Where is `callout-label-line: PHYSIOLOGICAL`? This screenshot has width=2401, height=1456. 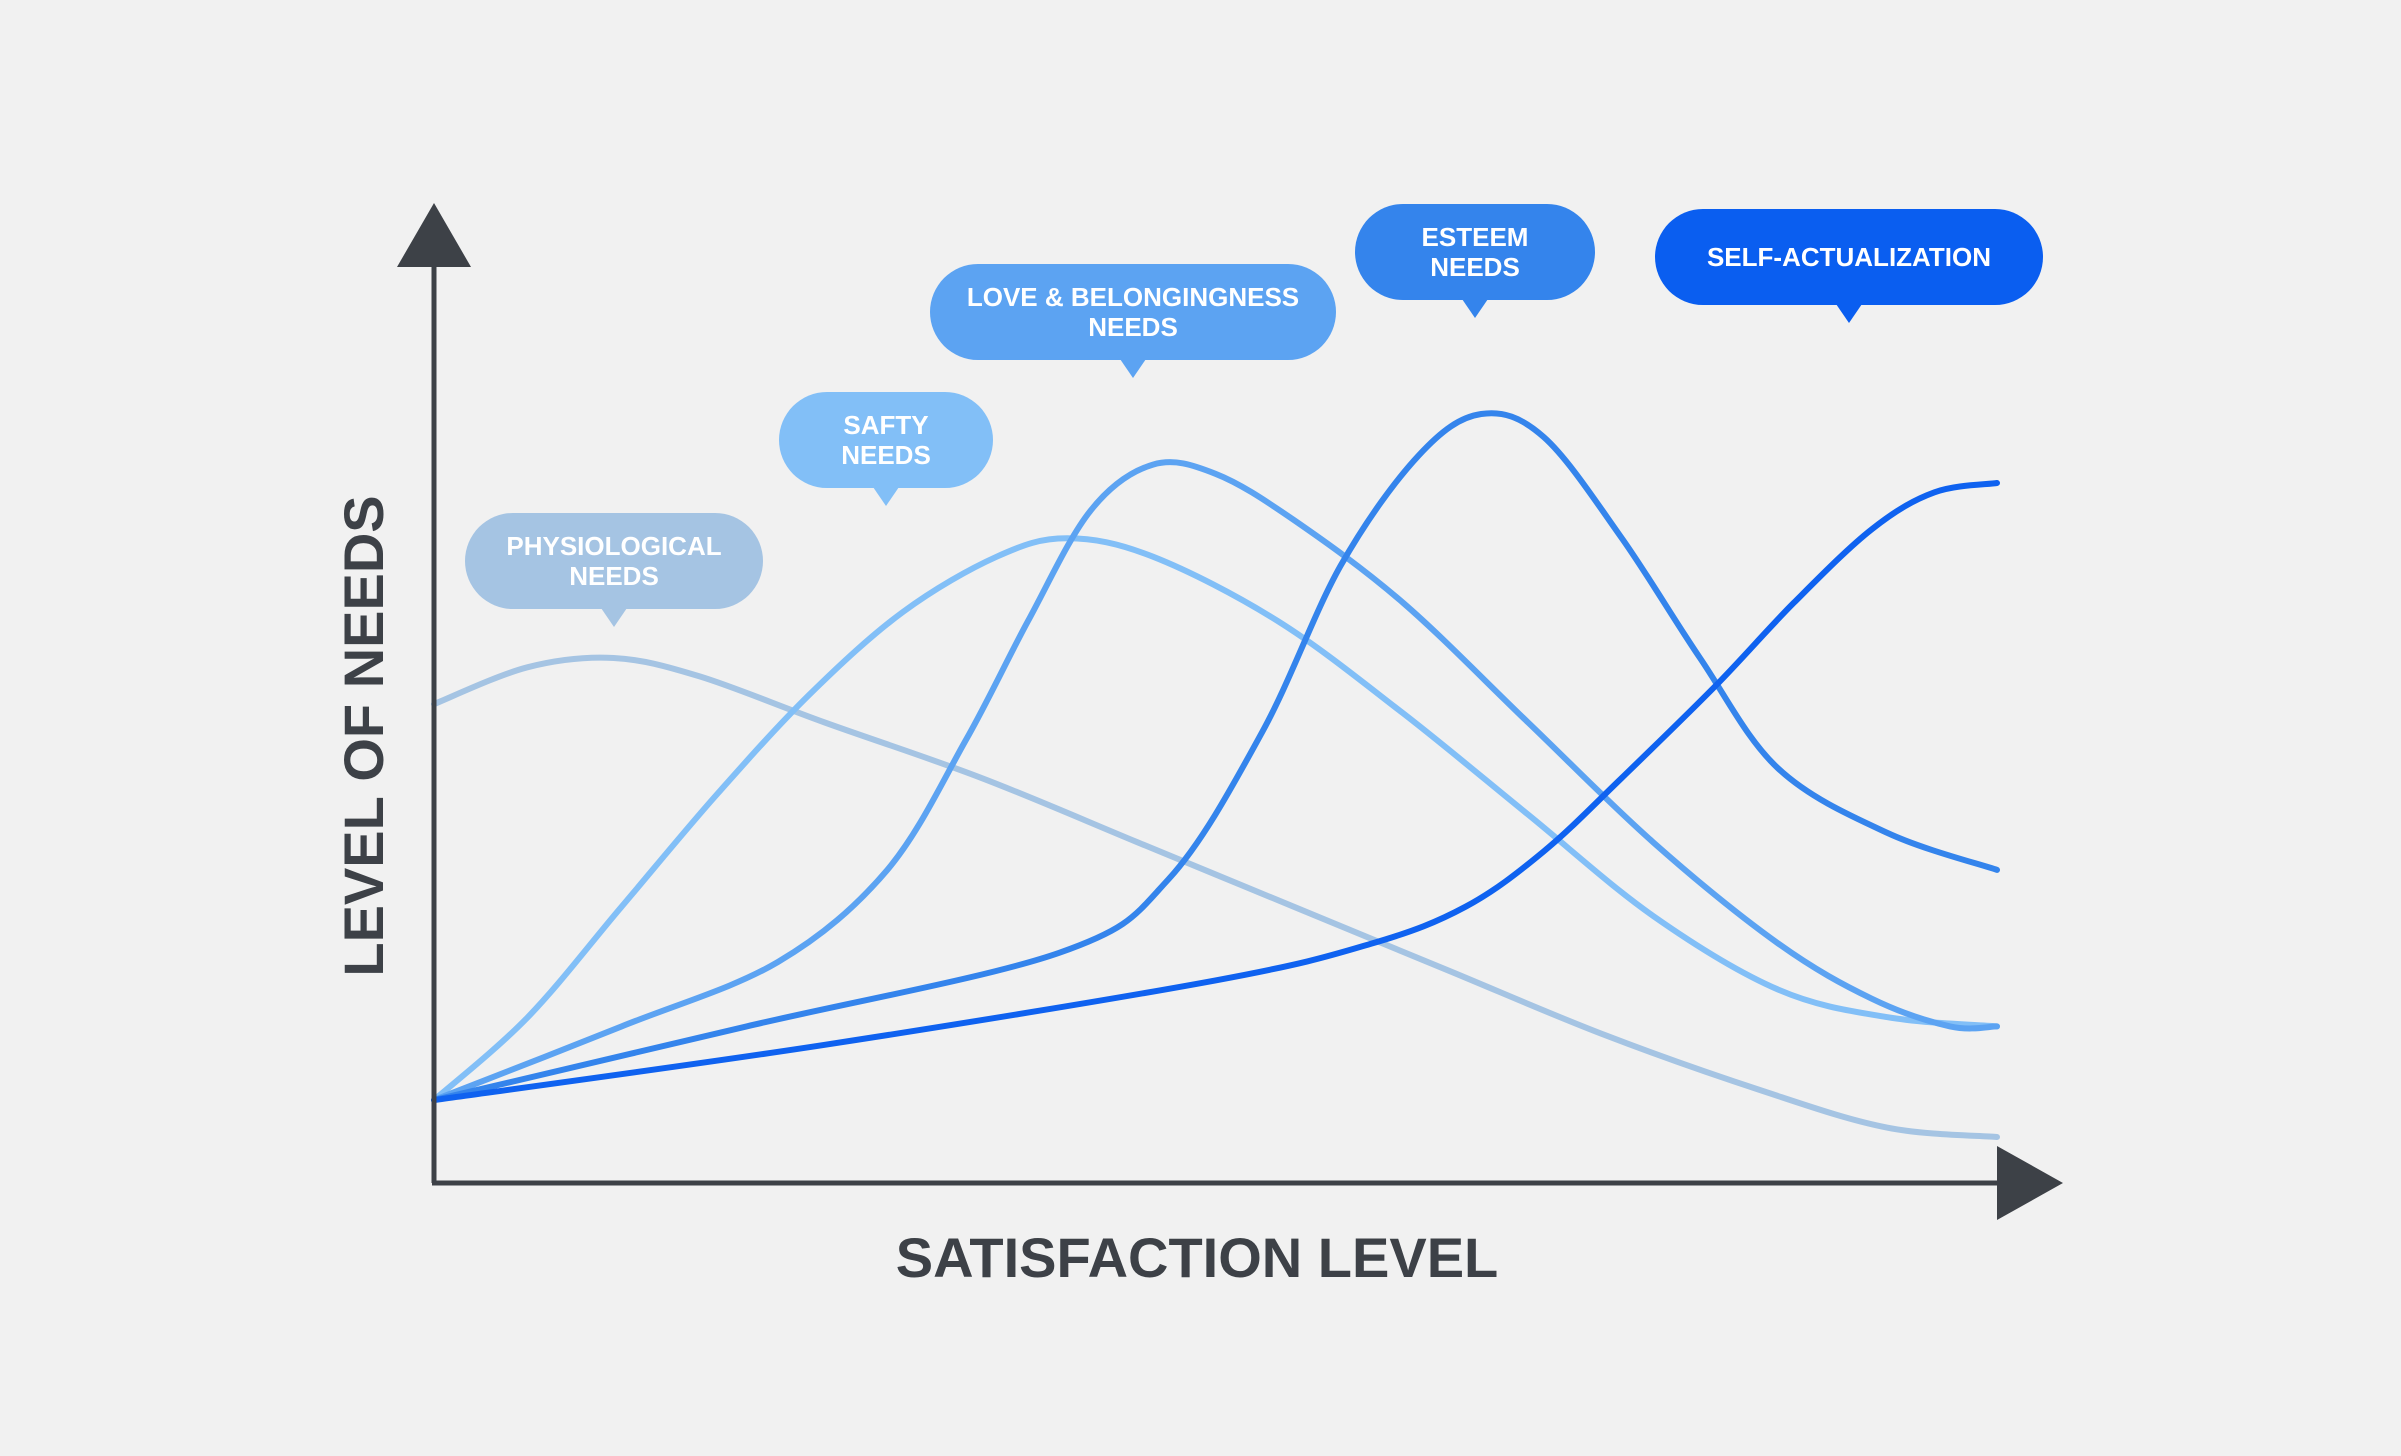
callout-label-line: PHYSIOLOGICAL is located at coordinates (613, 546).